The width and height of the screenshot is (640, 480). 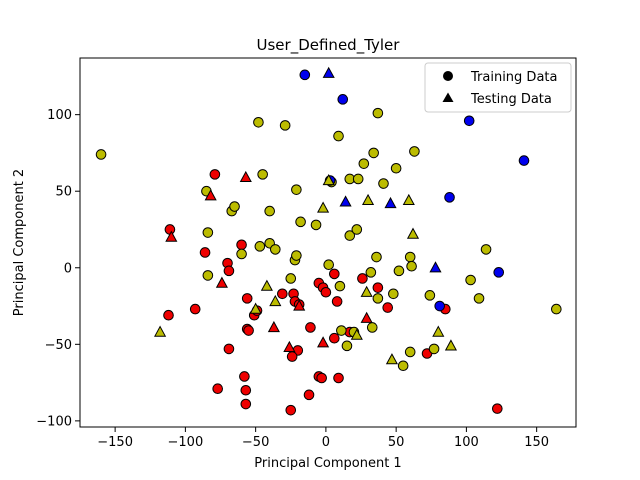 I want to click on legend: Training Data Testing Data, so click(x=498, y=87).